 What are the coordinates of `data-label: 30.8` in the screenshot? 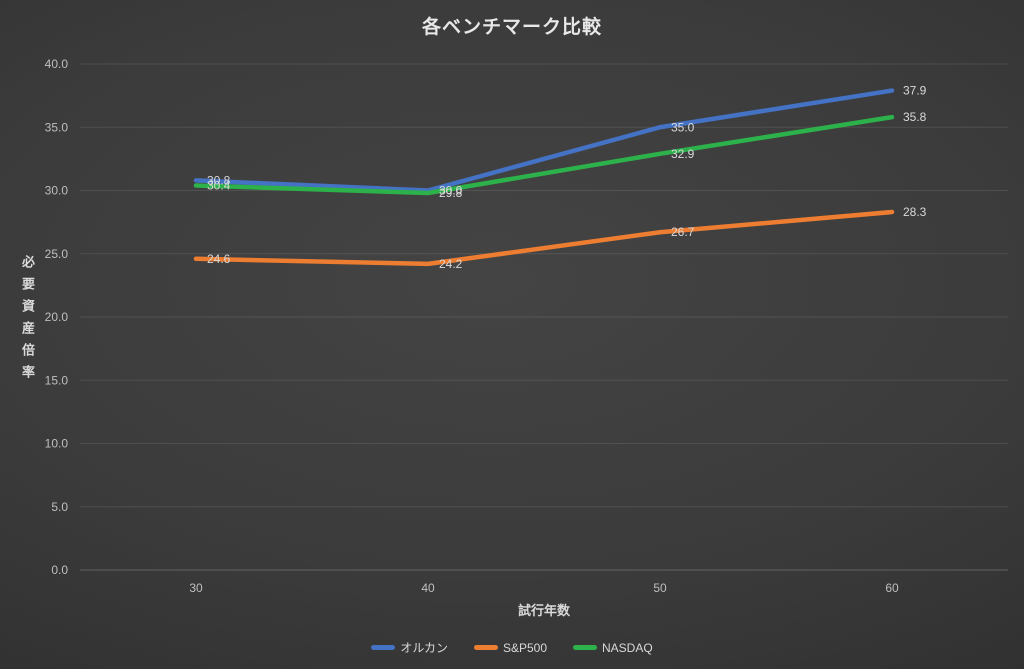 It's located at (219, 180).